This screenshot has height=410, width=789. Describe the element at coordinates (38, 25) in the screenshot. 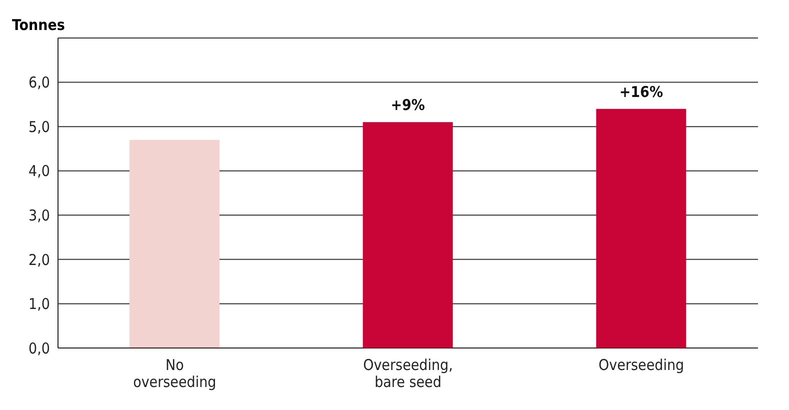

I see `y-axis-title: Tonnes` at that location.